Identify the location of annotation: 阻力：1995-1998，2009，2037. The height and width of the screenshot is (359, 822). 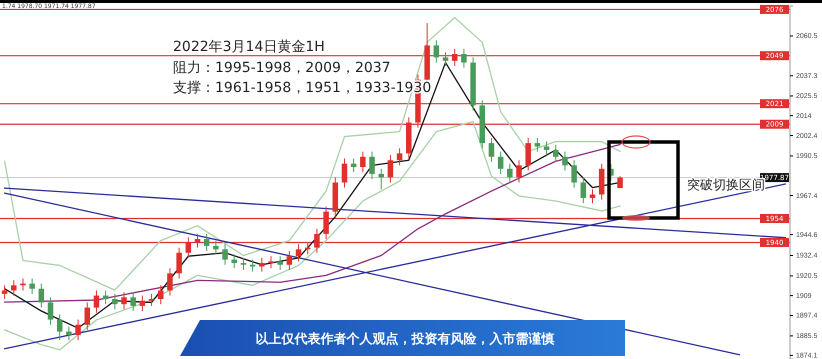
(282, 68).